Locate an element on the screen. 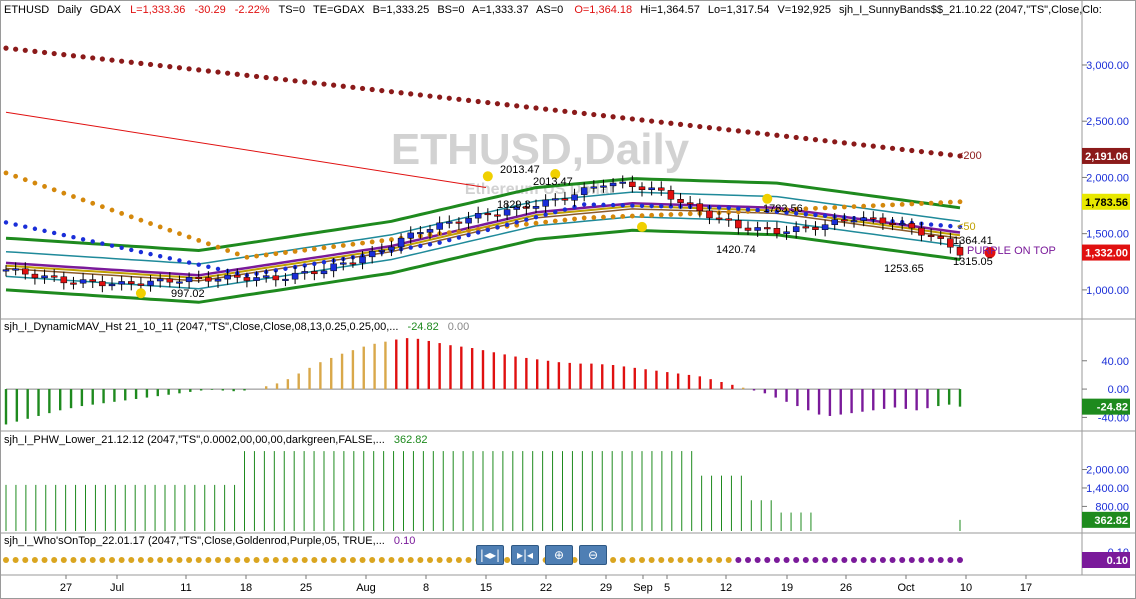 Image resolution: width=1136 pixels, height=599 pixels. scroll-right-button: ▸|◂ is located at coordinates (525, 555).